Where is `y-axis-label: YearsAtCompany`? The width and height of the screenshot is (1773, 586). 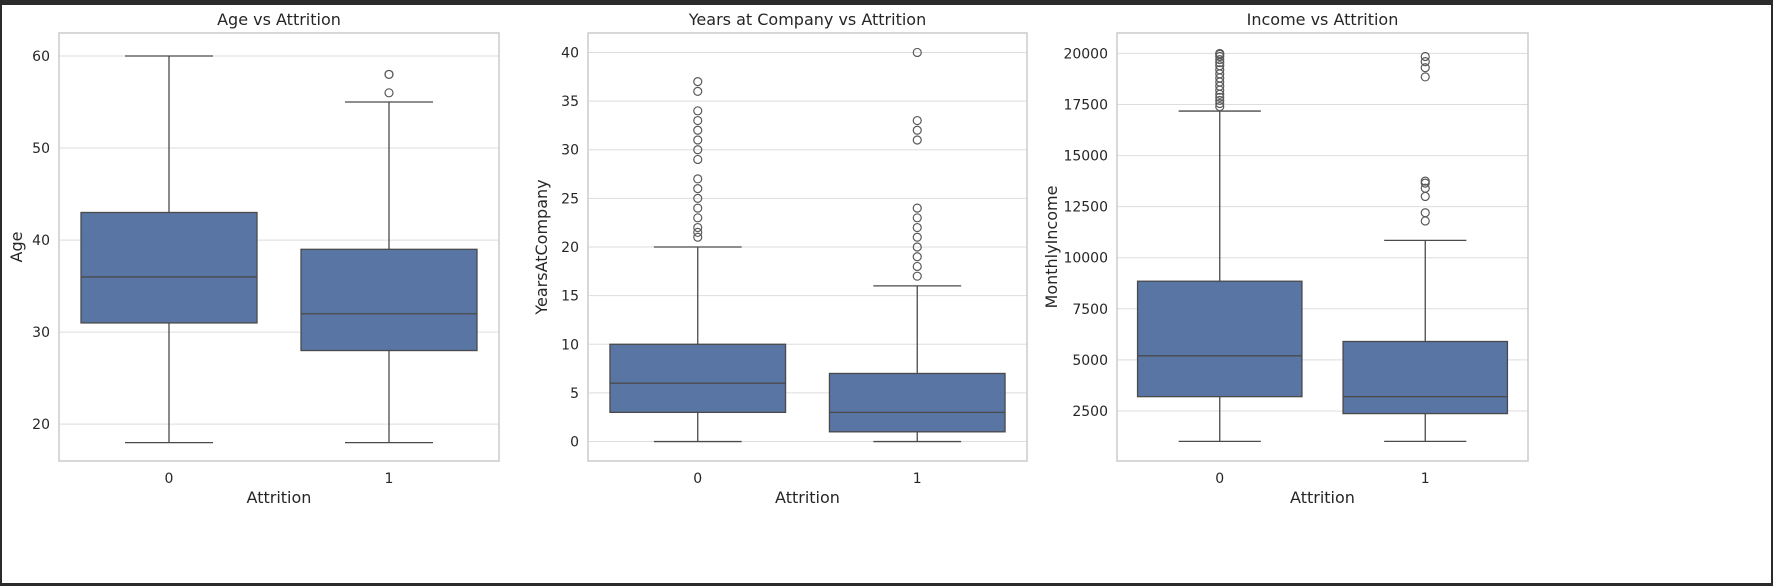 y-axis-label: YearsAtCompany is located at coordinates (541, 247).